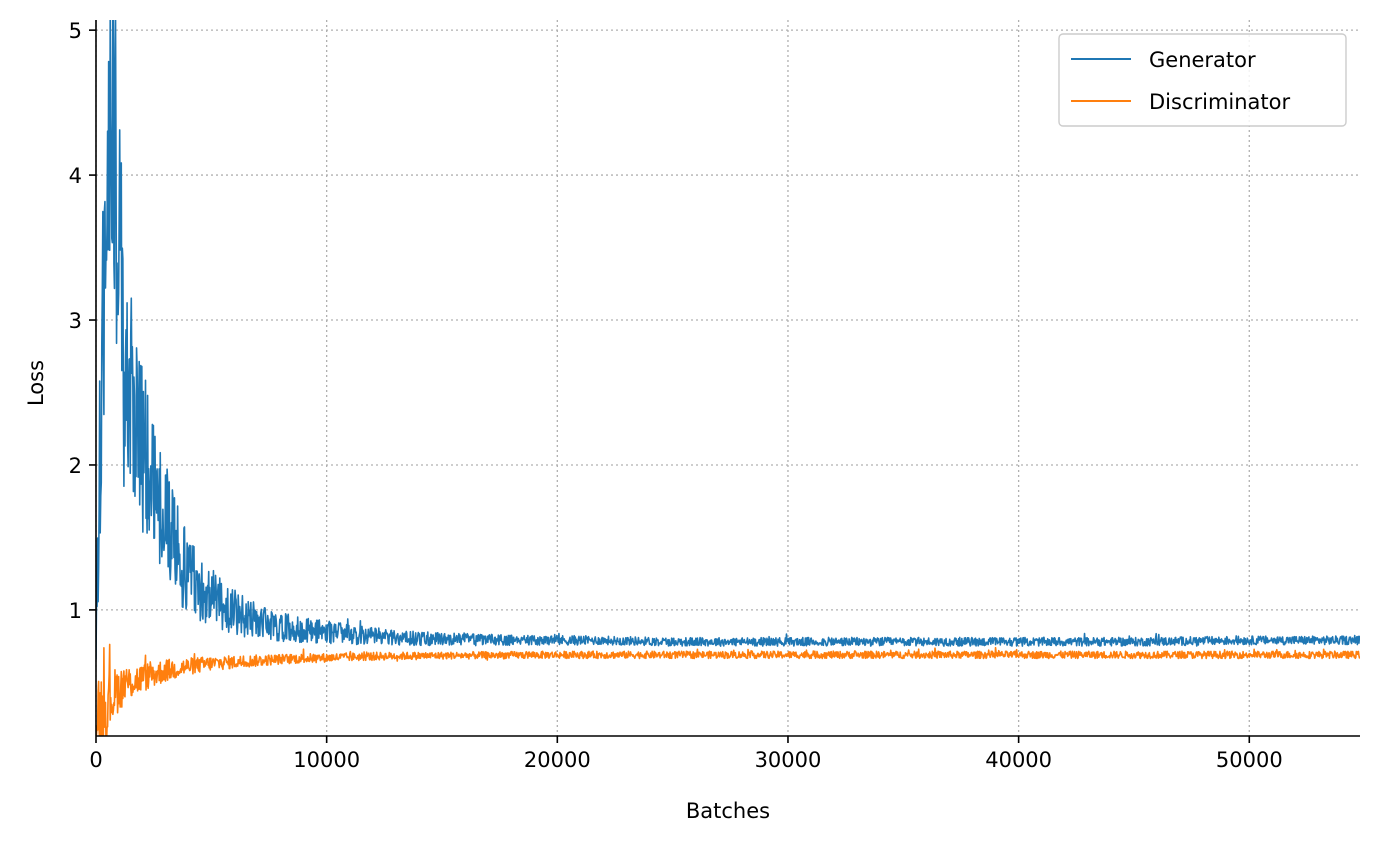 The image size is (1380, 844). What do you see at coordinates (686, 754) in the screenshot?
I see `x-axis-ticks: 0 10000 20000 30000 40000 50000` at bounding box center [686, 754].